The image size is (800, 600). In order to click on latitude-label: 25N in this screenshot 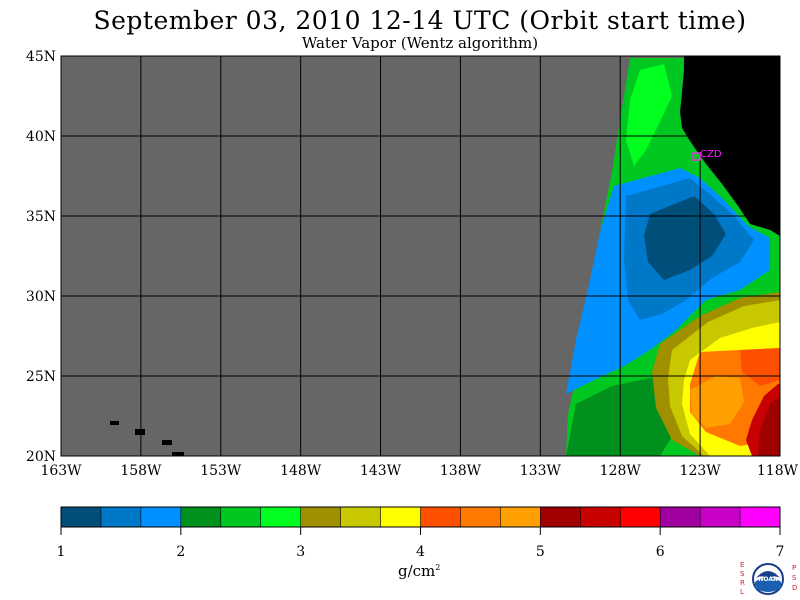, I will do `click(41, 377)`.